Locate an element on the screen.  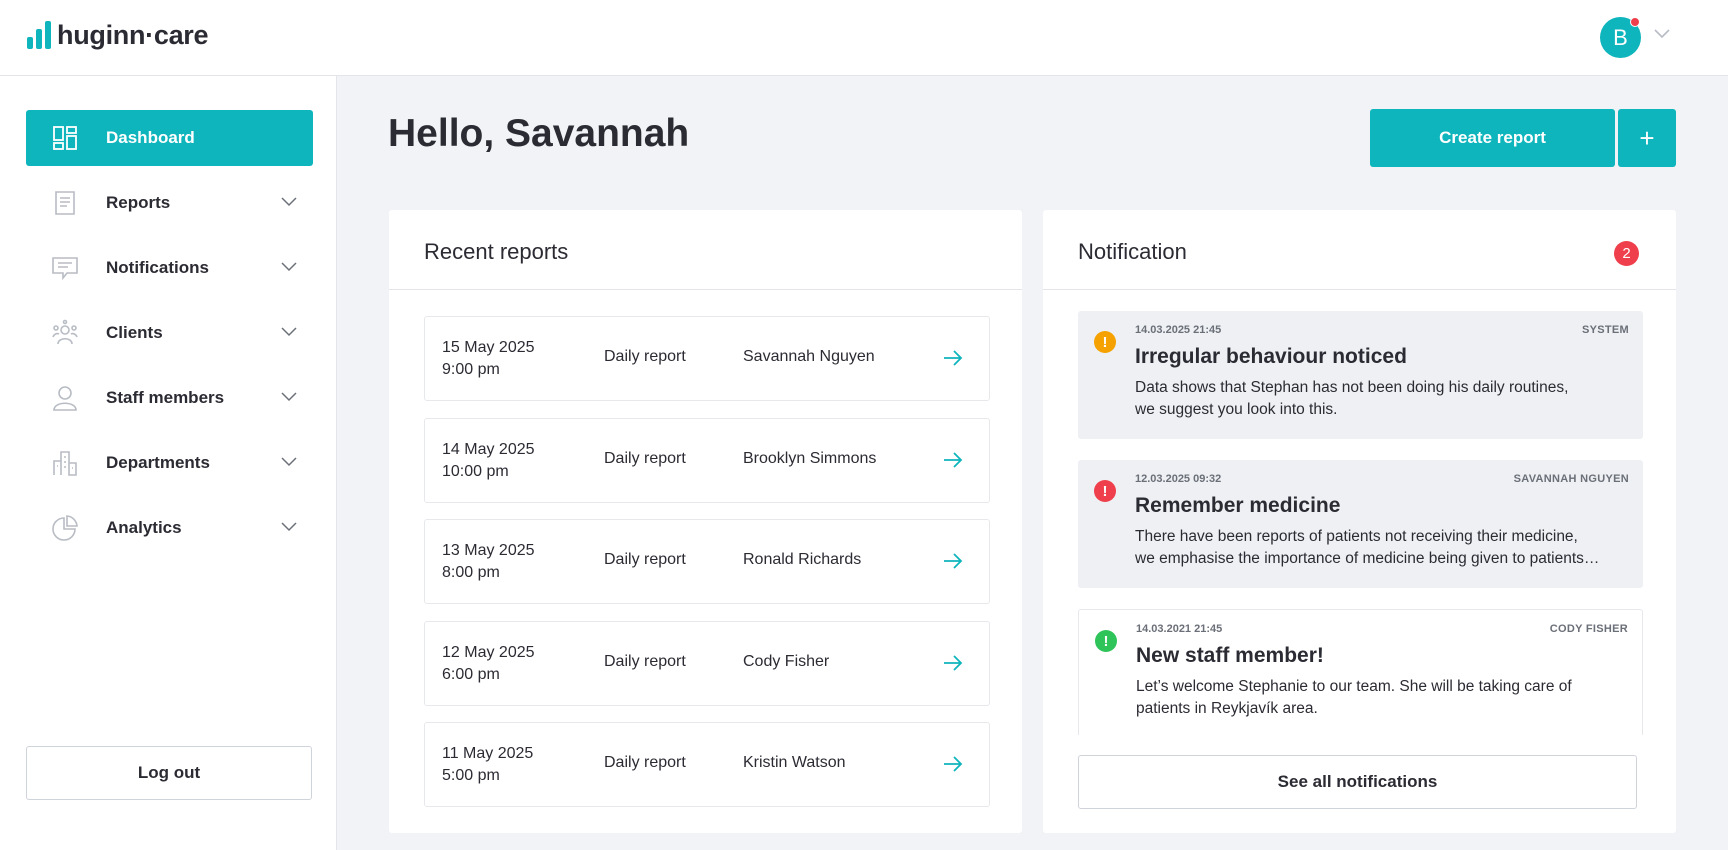
notification-title: Irregular behaviour noticed is located at coordinates (1271, 356).